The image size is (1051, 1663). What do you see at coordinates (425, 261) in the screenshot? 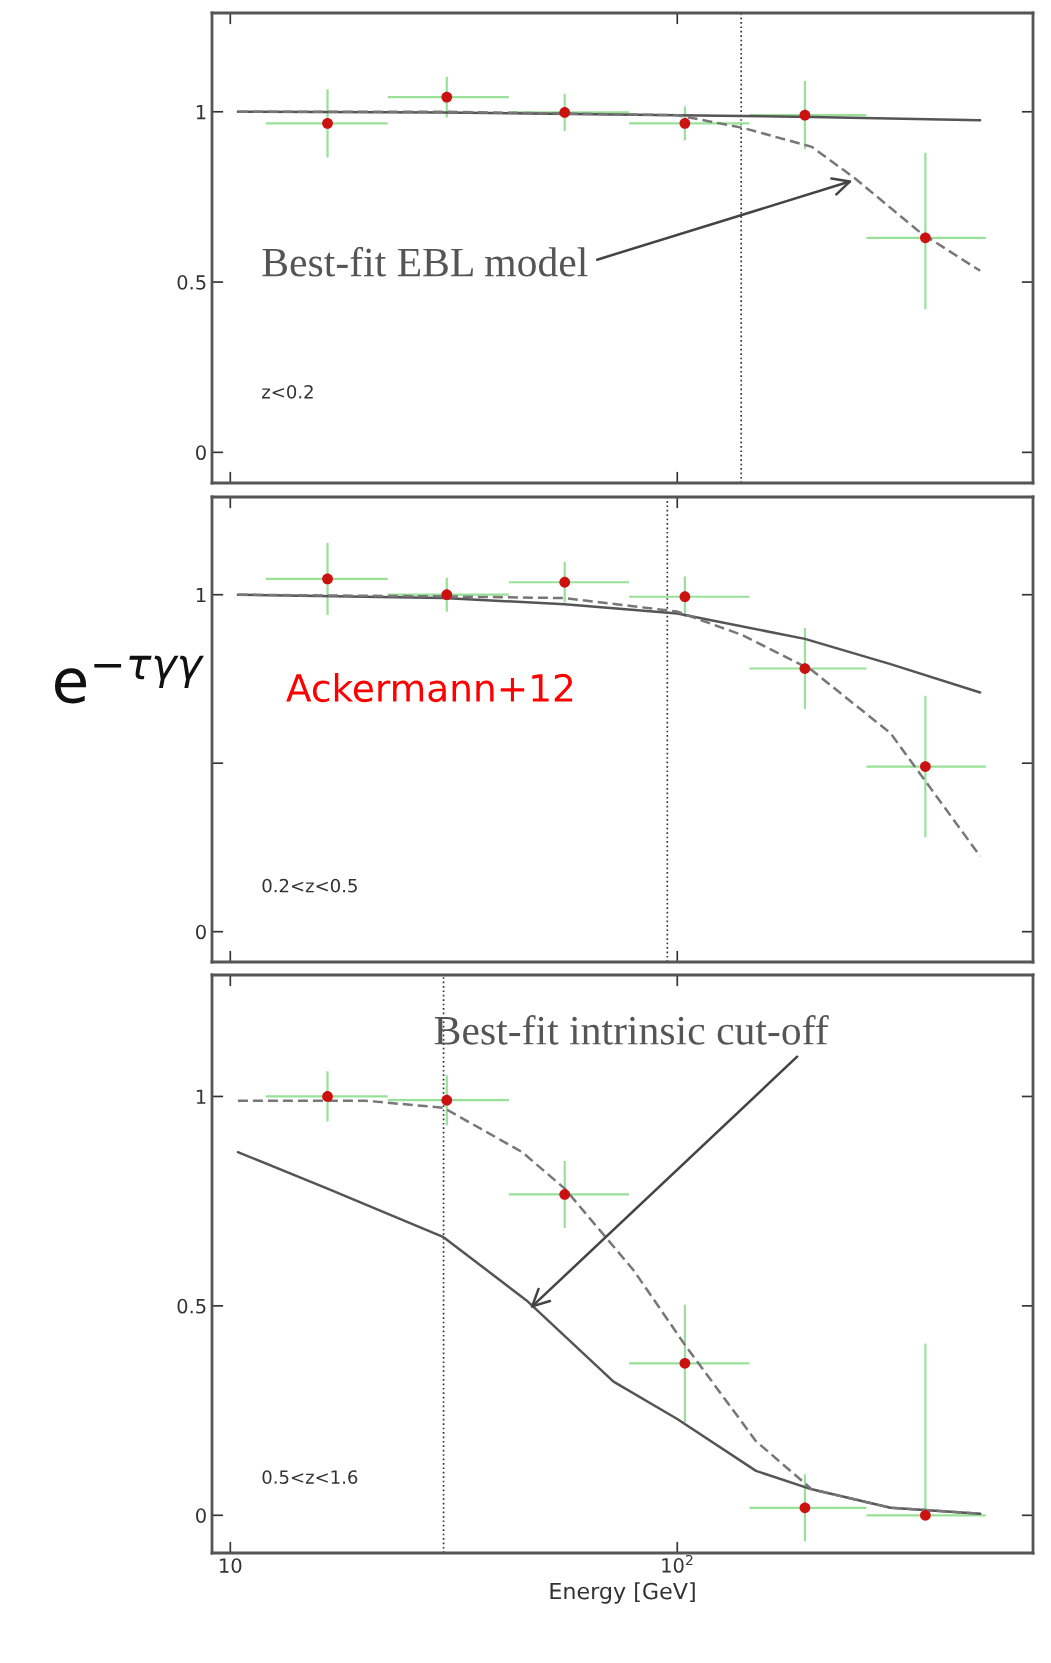
I see `annotation: Best-fit EBL model` at bounding box center [425, 261].